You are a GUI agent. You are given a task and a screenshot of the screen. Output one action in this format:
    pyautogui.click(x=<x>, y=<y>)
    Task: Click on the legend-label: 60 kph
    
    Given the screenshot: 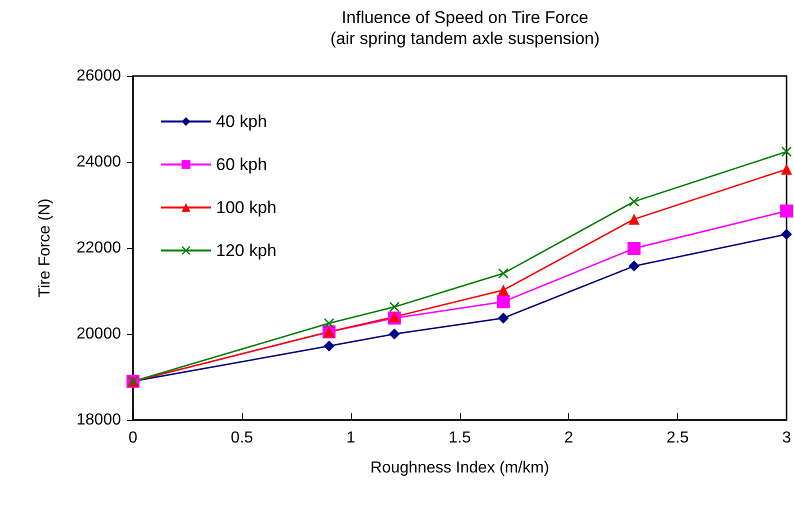 What is the action you would take?
    pyautogui.click(x=242, y=164)
    